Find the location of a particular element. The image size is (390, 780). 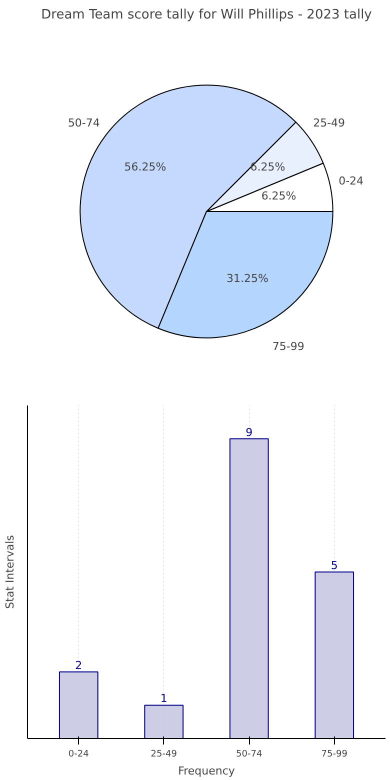

x-tick-label: 25-49 is located at coordinates (164, 755).